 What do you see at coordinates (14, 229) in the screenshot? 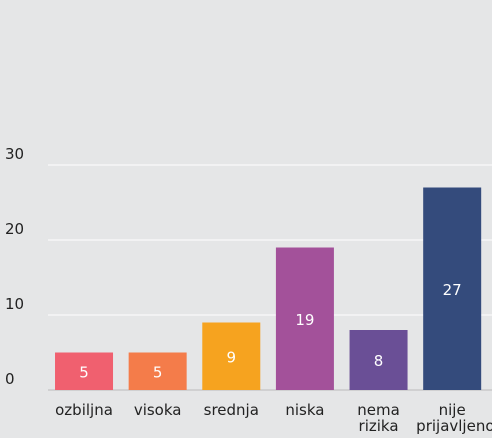
I see `y-tick-label: 20` at bounding box center [14, 229].